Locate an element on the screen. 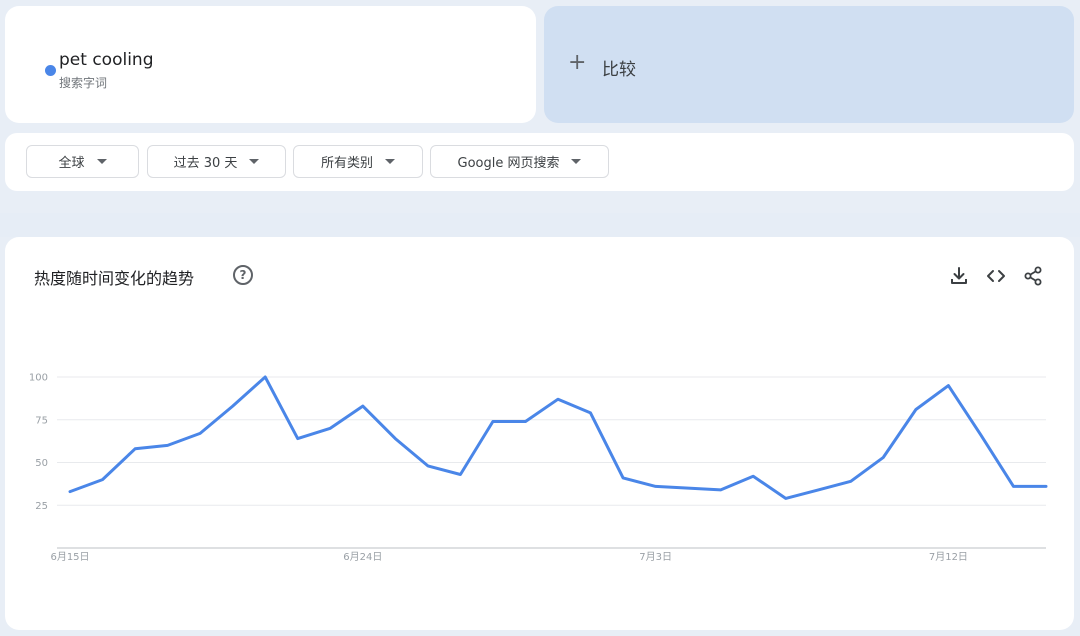  time-range-filter-dropdown: 过去 30 天 is located at coordinates (216, 161).